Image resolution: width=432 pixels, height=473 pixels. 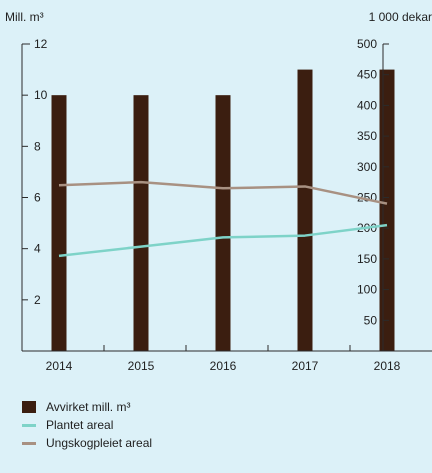 What do you see at coordinates (41, 95) in the screenshot?
I see `left-tick-label-10: 10` at bounding box center [41, 95].